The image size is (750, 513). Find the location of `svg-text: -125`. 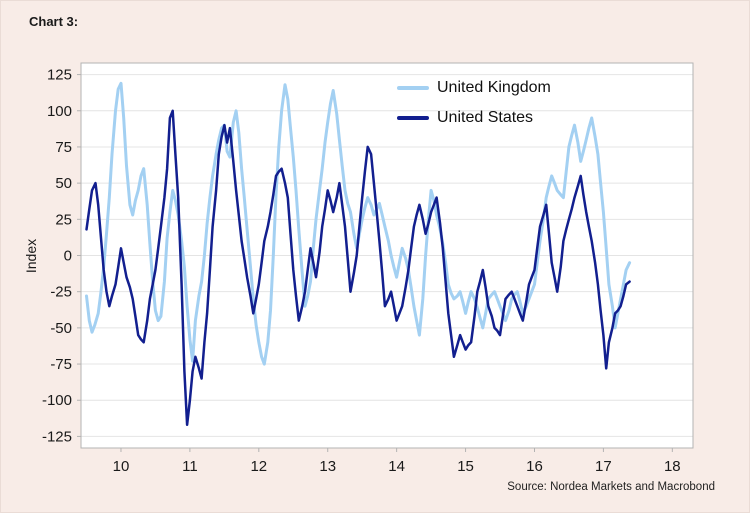

svg-text: -125 is located at coordinates (57, 436).